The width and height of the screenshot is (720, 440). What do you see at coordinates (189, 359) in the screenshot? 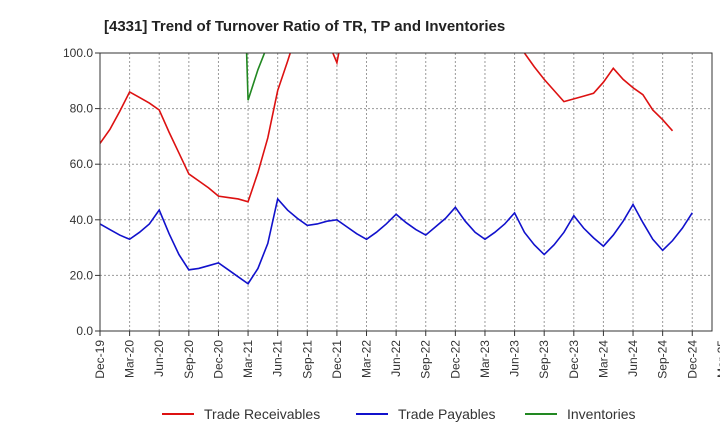
I see `x-tick-label: Sep-20` at bounding box center [189, 359].